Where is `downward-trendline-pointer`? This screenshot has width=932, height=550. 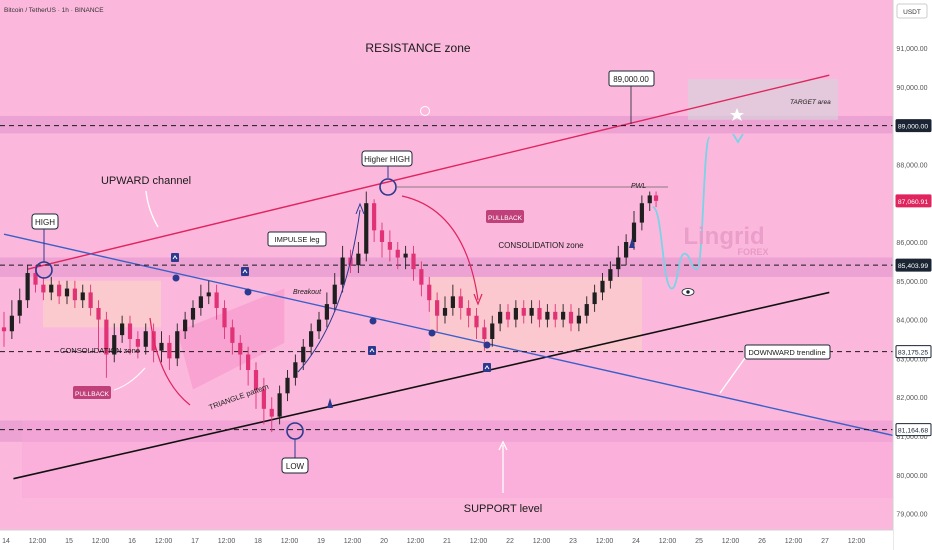 downward-trendline-pointer is located at coordinates (732, 375).